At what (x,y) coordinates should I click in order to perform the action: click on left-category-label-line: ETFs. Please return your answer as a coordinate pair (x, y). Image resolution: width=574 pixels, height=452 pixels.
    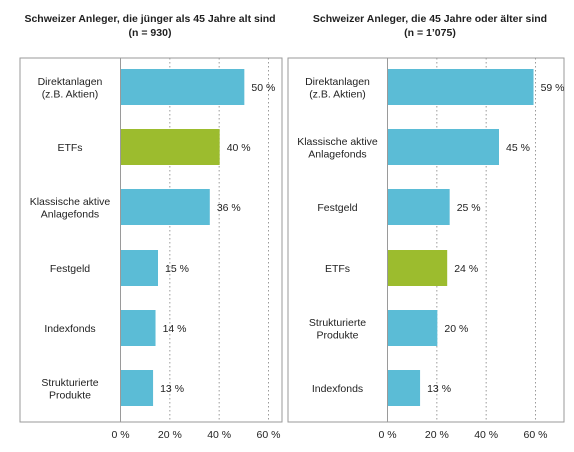
    Looking at the image, I should click on (69, 148).